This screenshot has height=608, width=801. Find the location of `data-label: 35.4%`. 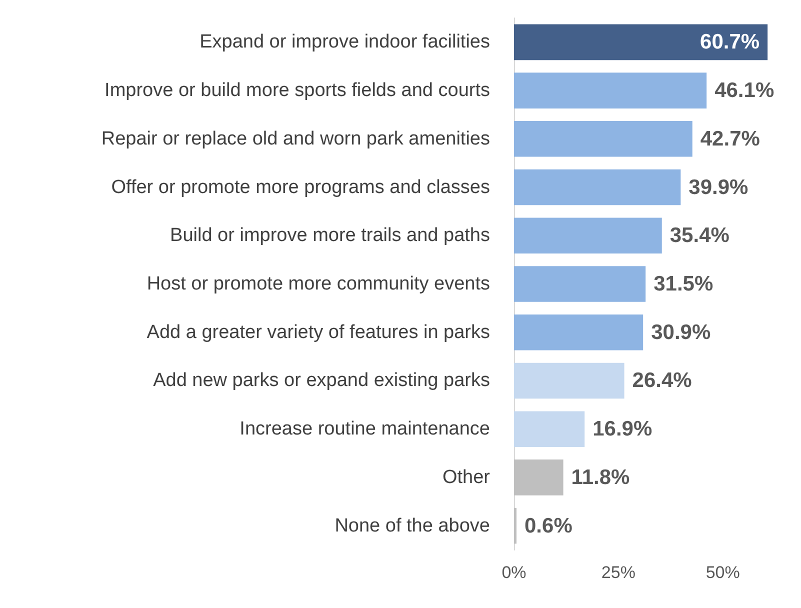

data-label: 35.4% is located at coordinates (700, 236).